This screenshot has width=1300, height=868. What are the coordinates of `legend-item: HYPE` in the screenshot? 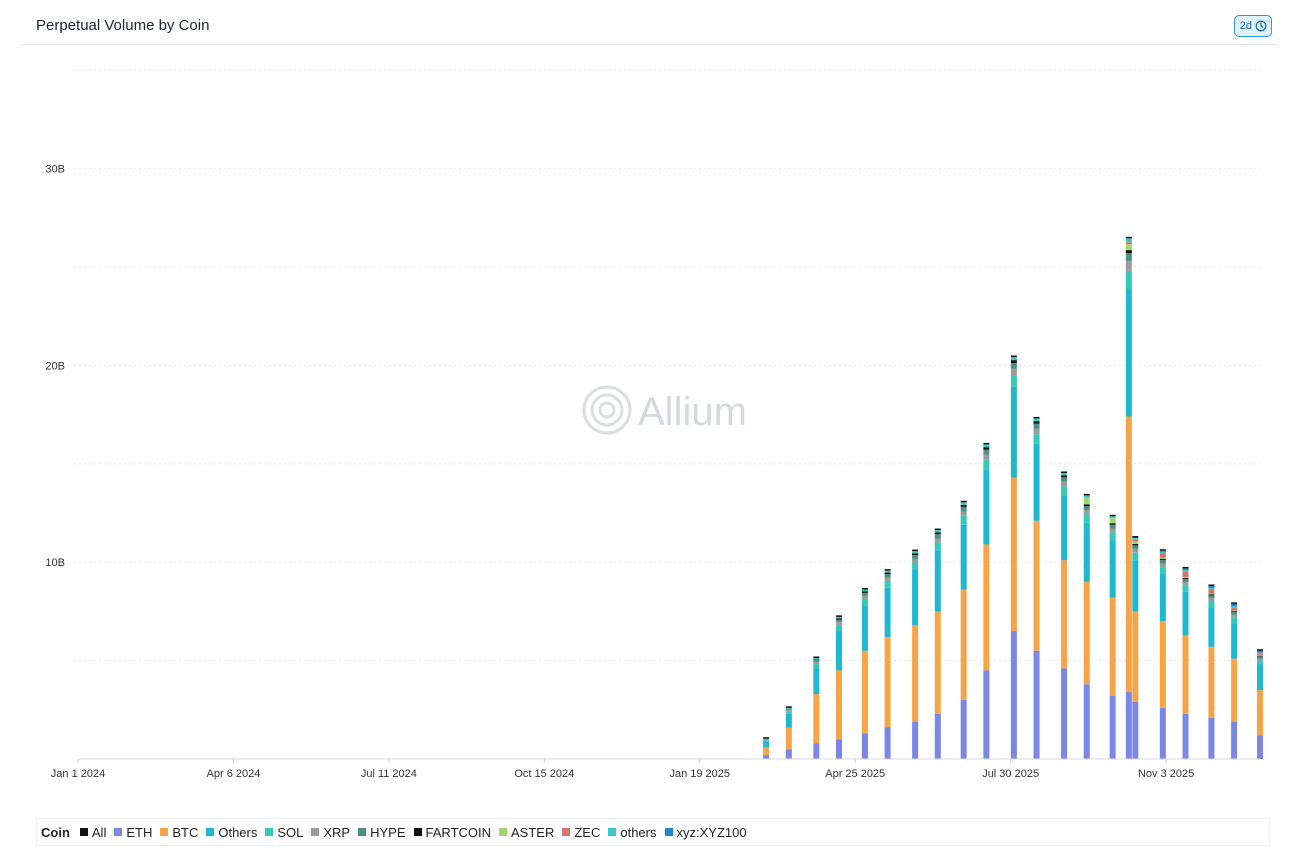 It's located at (382, 832).